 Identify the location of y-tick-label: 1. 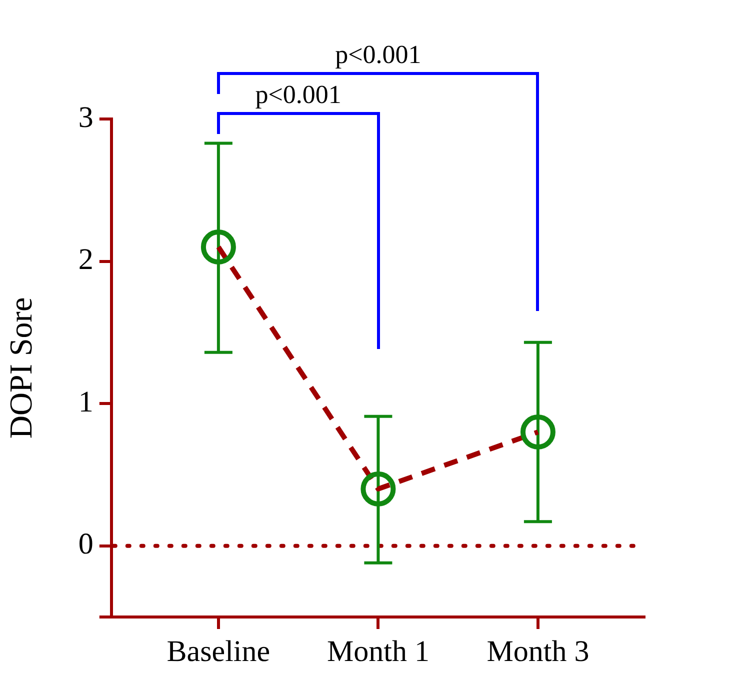
(86, 401).